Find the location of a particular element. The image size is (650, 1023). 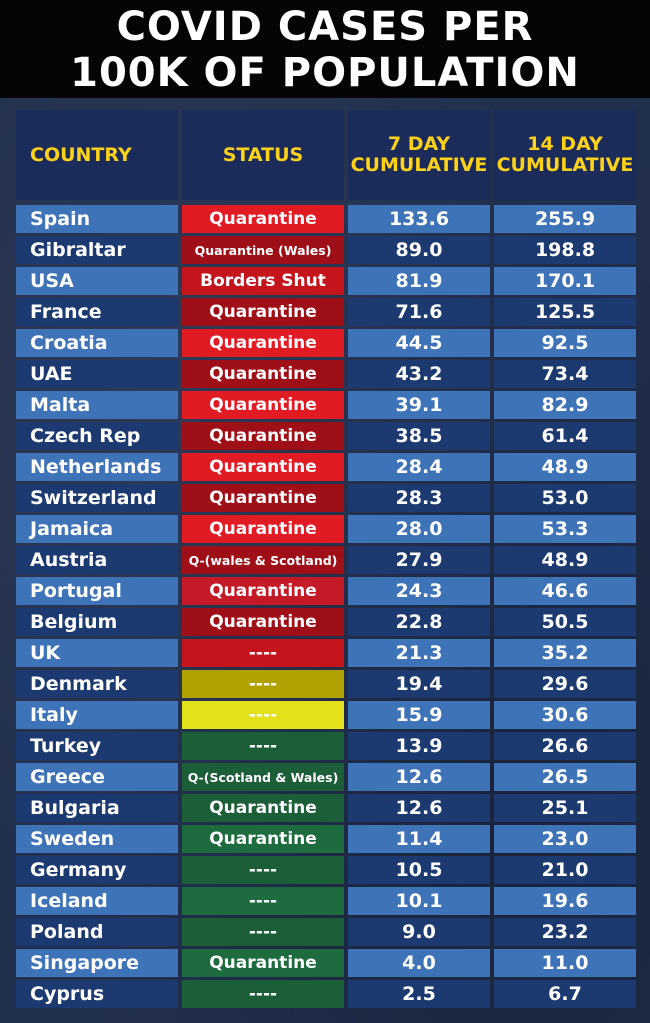

day14-cell: 125.5 is located at coordinates (565, 312).